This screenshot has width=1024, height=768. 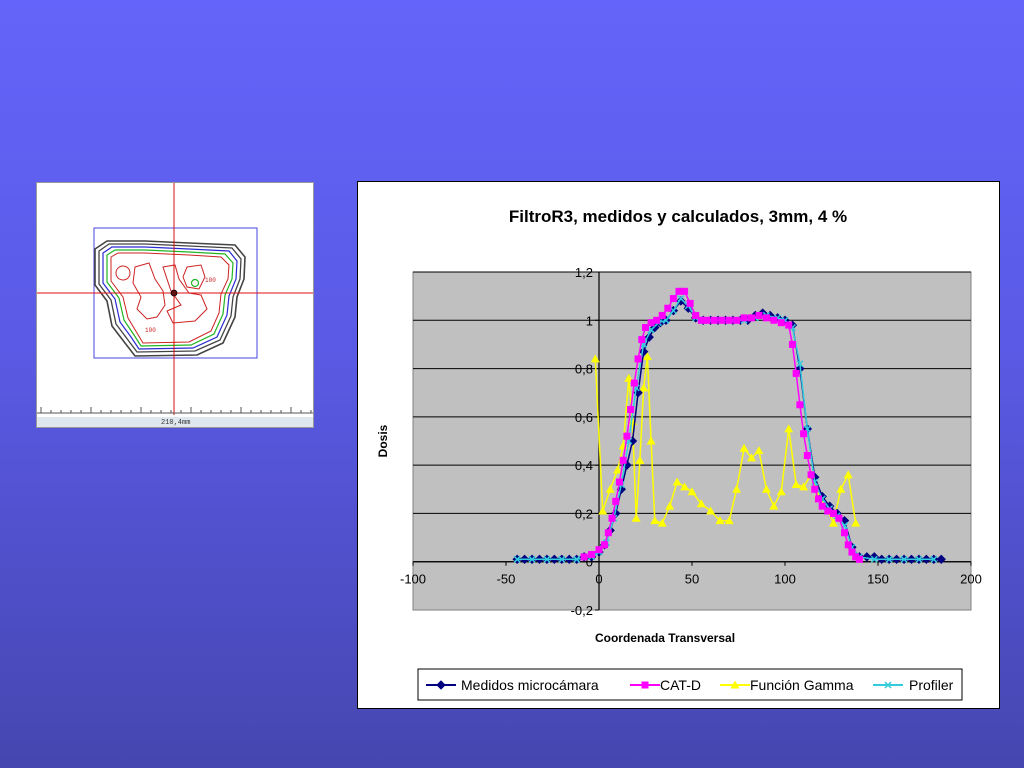 What do you see at coordinates (931, 685) in the screenshot?
I see `legend-label: Profiler` at bounding box center [931, 685].